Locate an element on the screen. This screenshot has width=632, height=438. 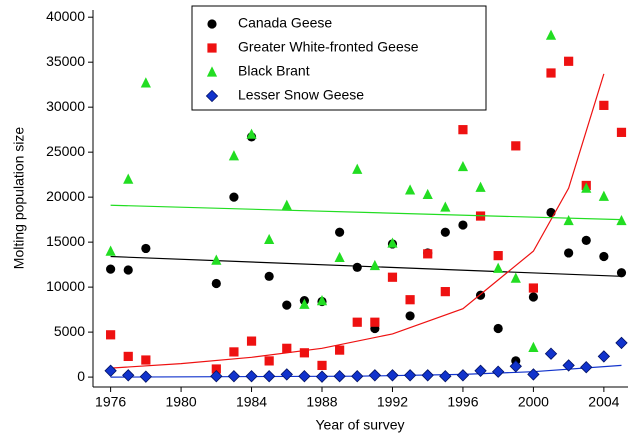
x-tick-label: 2004 is located at coordinates (603, 402).